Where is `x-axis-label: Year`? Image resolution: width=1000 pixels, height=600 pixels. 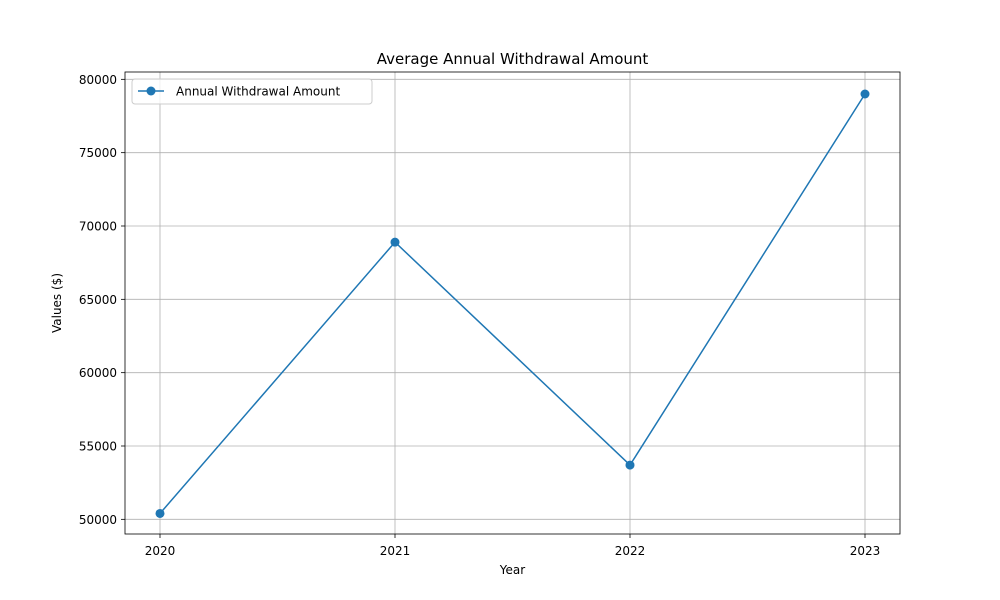 x-axis-label: Year is located at coordinates (512, 570).